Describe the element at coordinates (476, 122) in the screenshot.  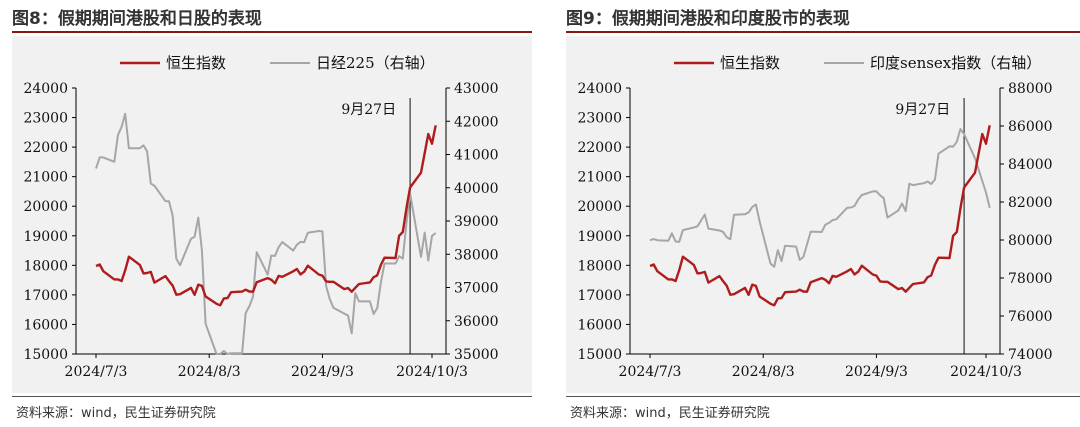
I see `right-tick-label: 42000` at that location.